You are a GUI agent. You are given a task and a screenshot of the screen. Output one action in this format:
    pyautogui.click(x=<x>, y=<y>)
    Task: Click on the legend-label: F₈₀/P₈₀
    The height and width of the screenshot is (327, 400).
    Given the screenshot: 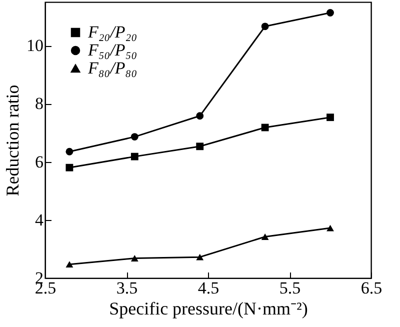 What is the action you would take?
    pyautogui.click(x=112, y=68)
    